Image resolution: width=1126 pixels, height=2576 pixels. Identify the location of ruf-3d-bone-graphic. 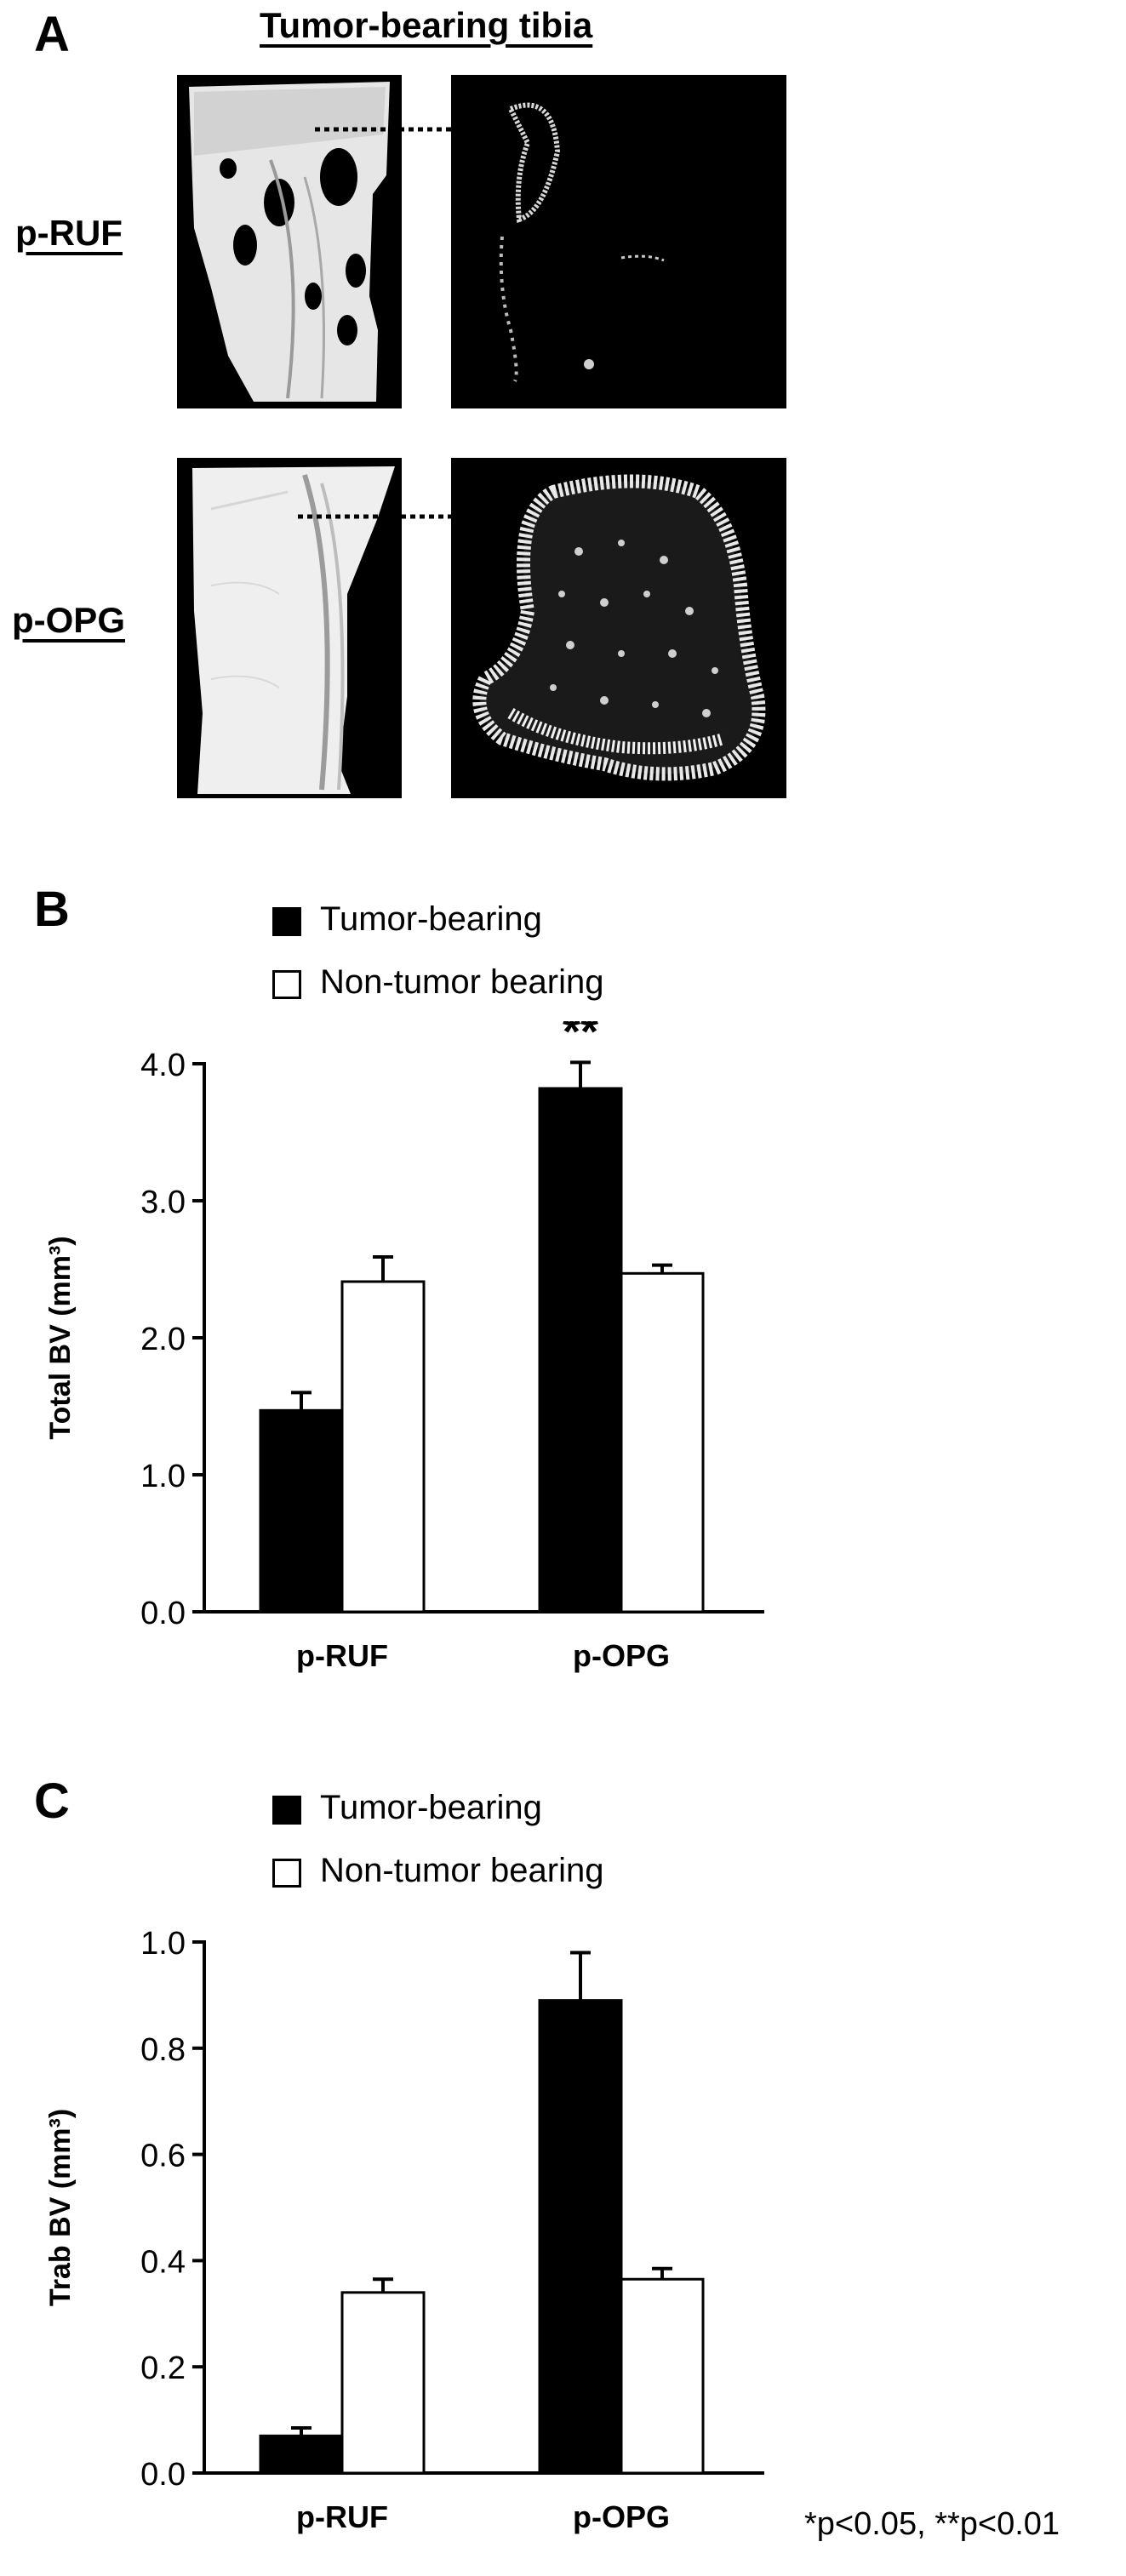
(289, 241).